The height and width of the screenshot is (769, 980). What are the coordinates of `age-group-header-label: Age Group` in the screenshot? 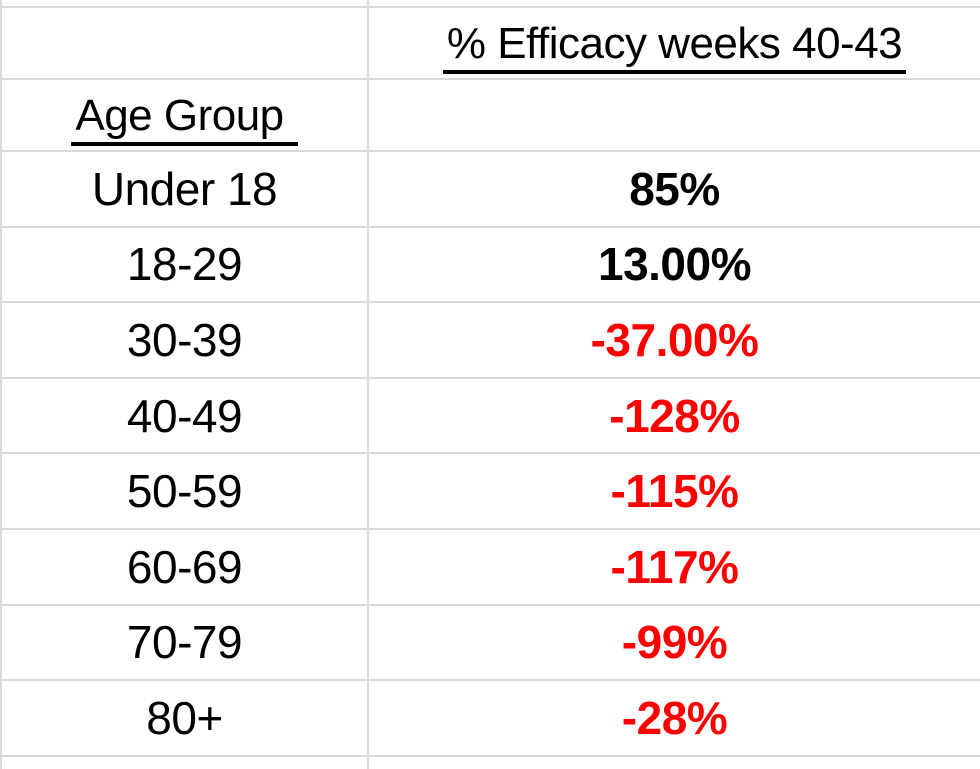 It's located at (184, 118).